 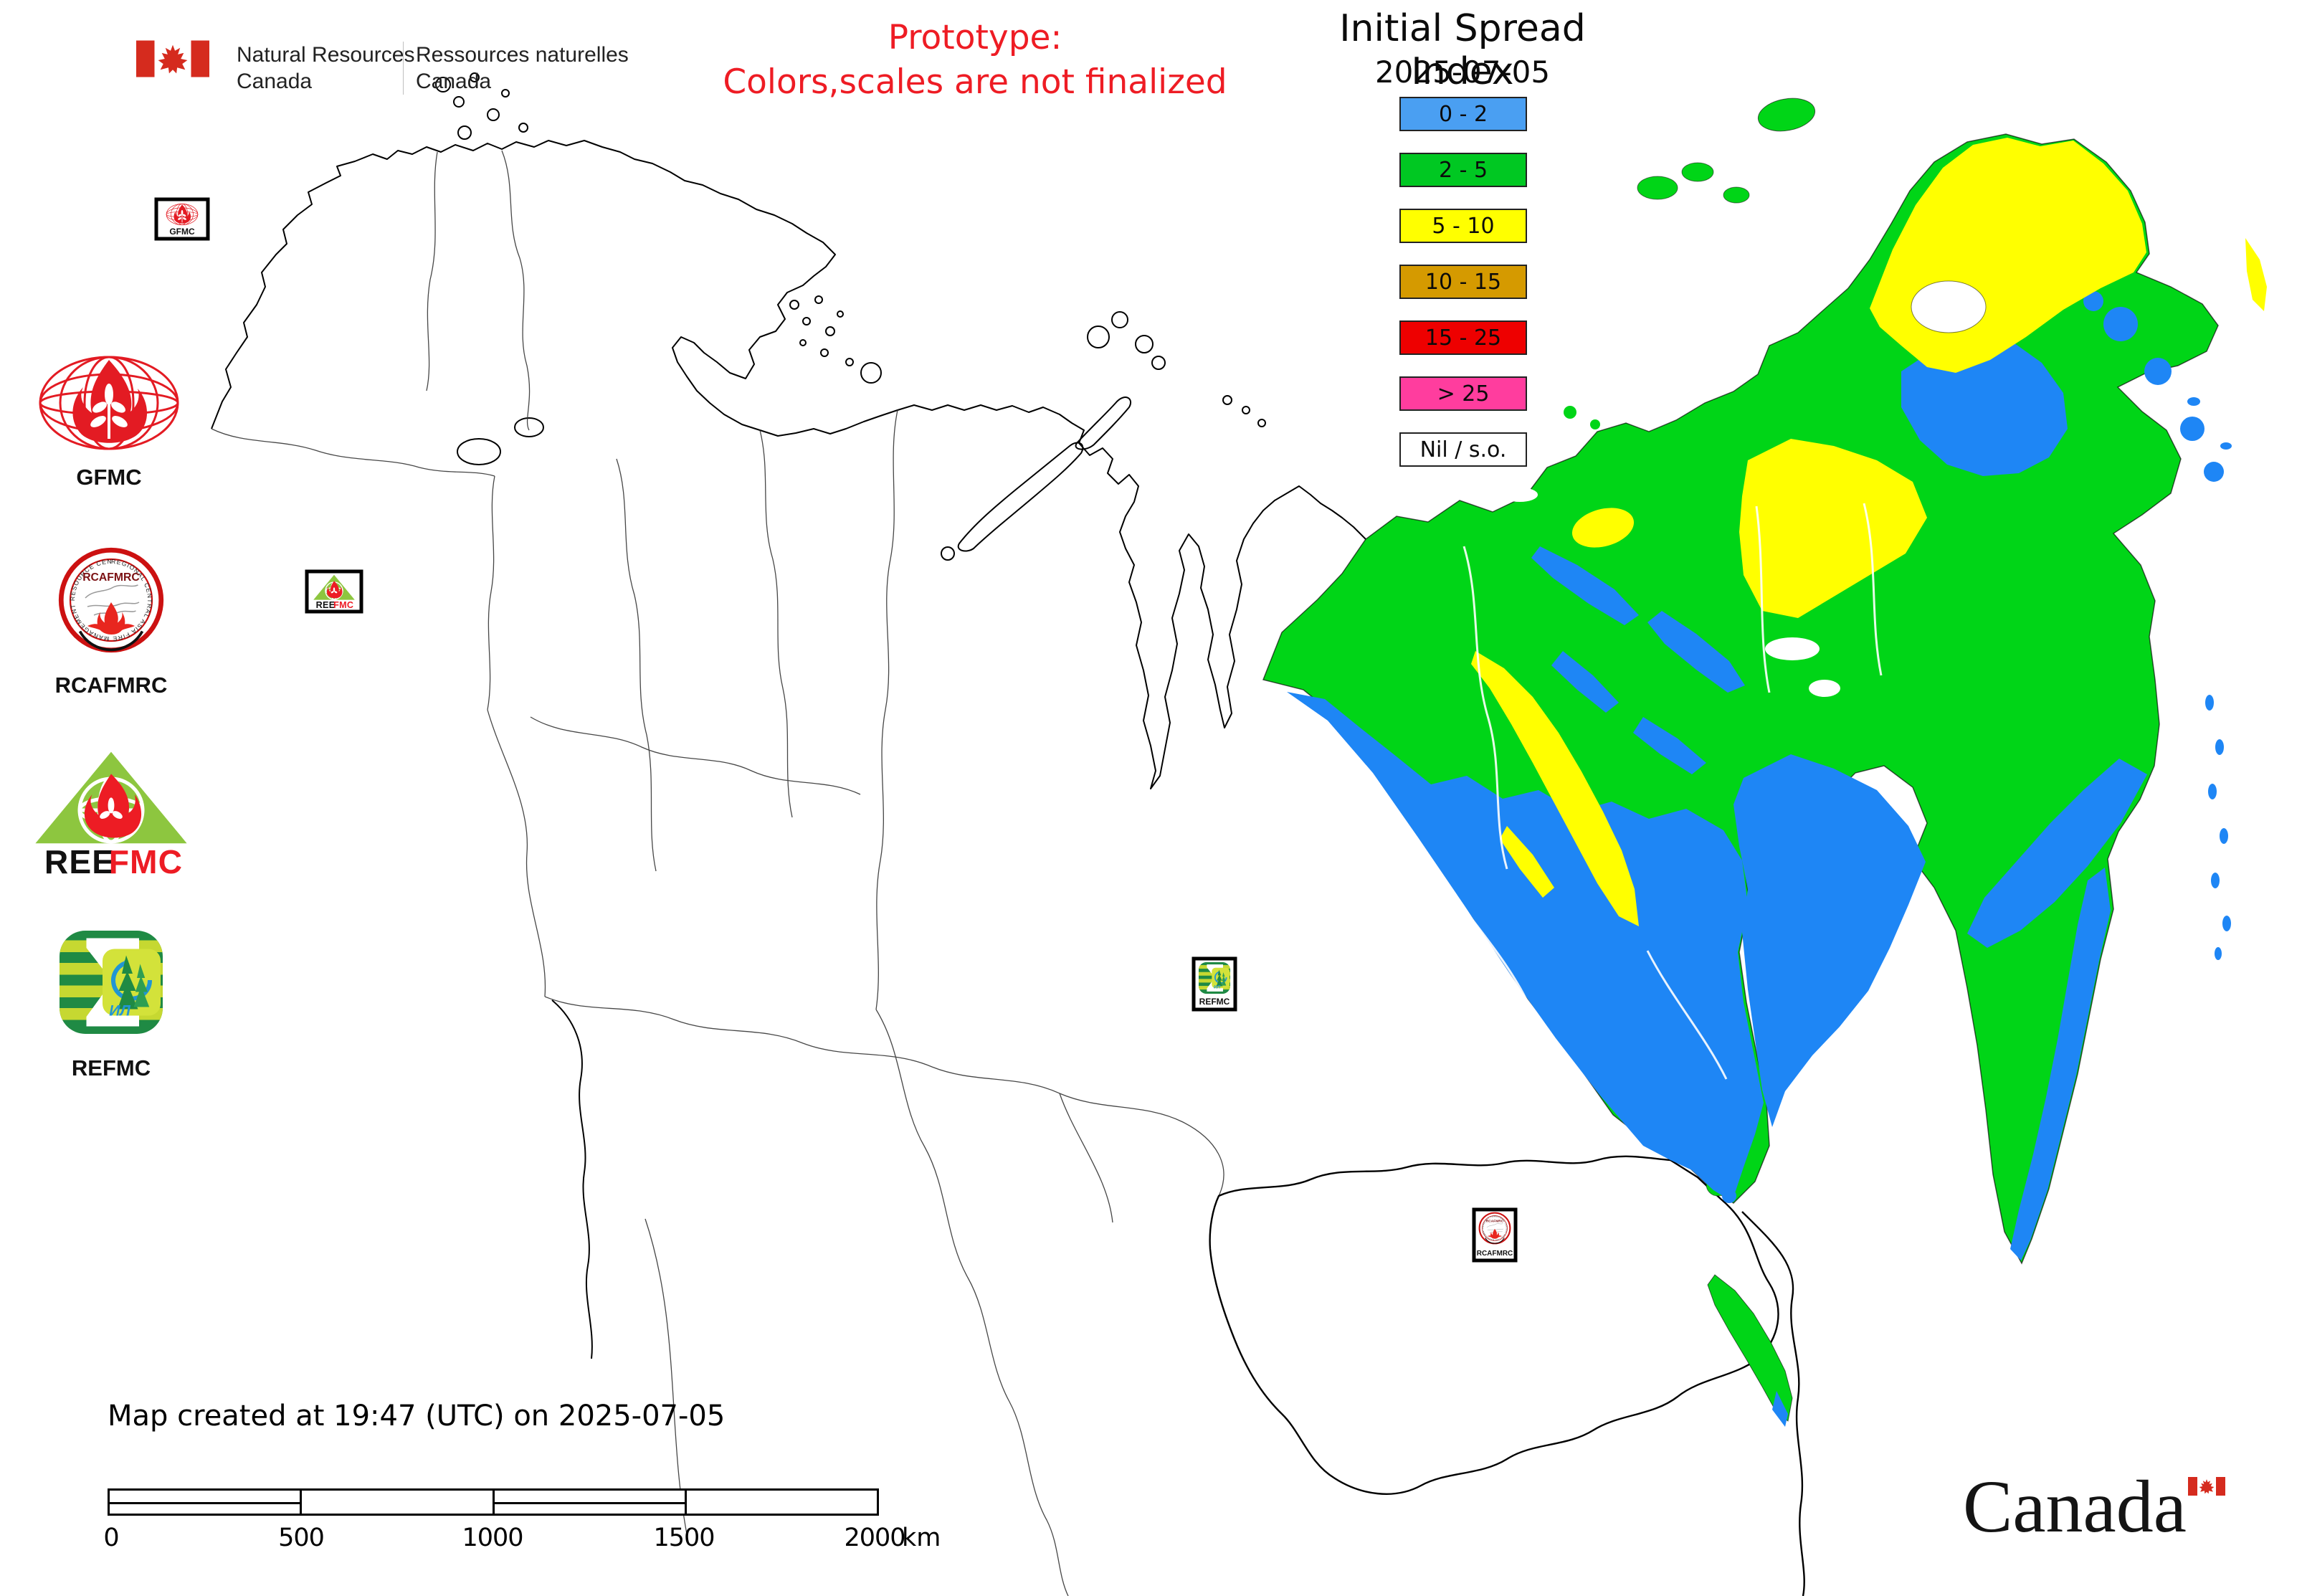 What do you see at coordinates (1655, 810) in the screenshot?
I see `river-lines` at bounding box center [1655, 810].